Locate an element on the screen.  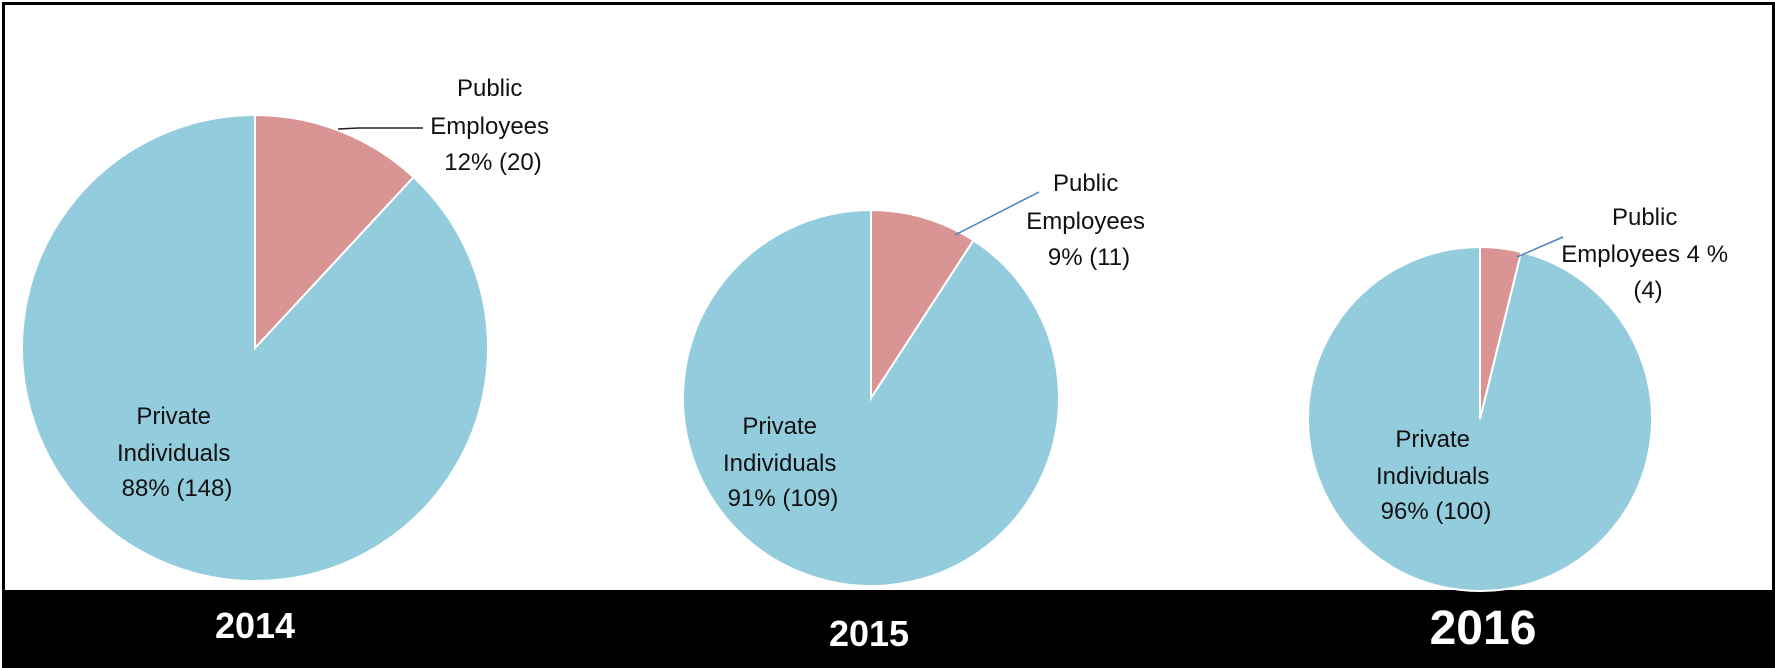
label-2014-private-line3: 88% (148) is located at coordinates (177, 488).